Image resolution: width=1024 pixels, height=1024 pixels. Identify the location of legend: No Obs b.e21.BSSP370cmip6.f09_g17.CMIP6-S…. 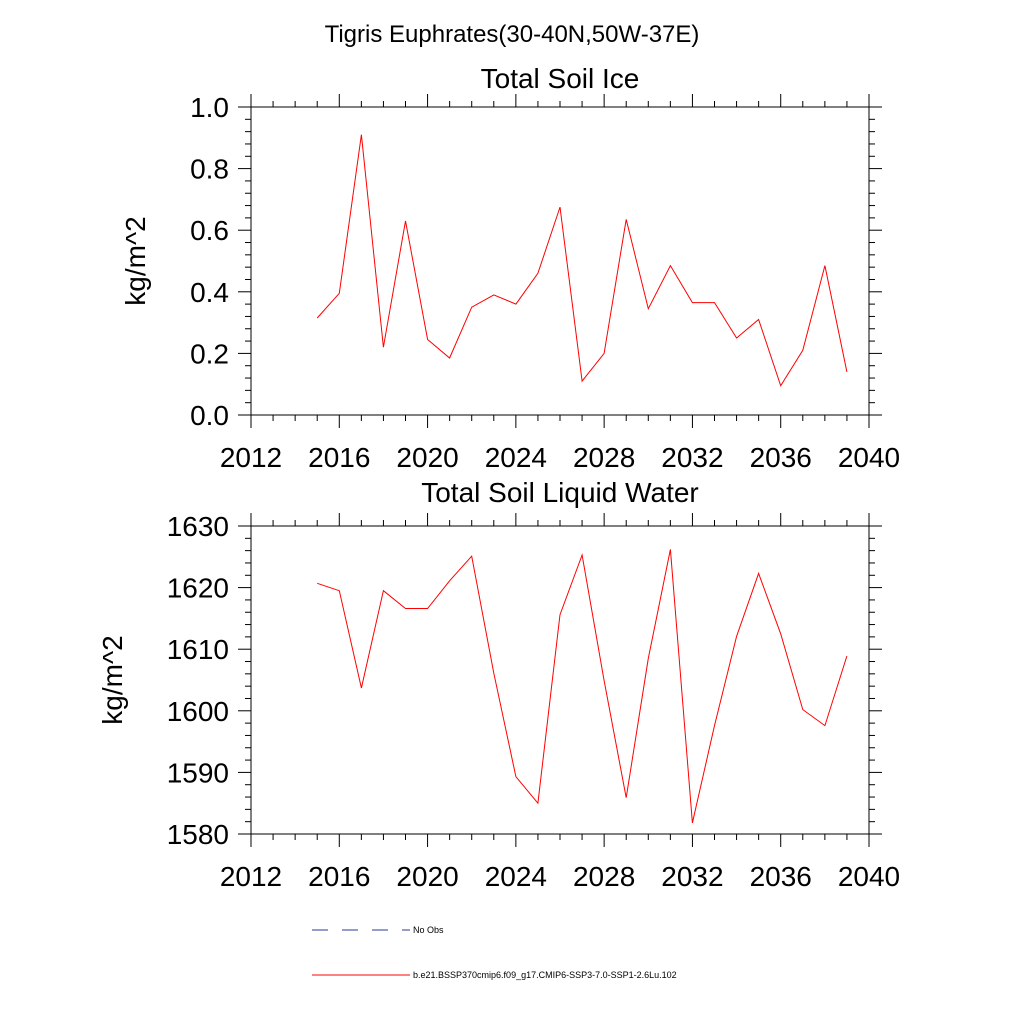
(494, 952).